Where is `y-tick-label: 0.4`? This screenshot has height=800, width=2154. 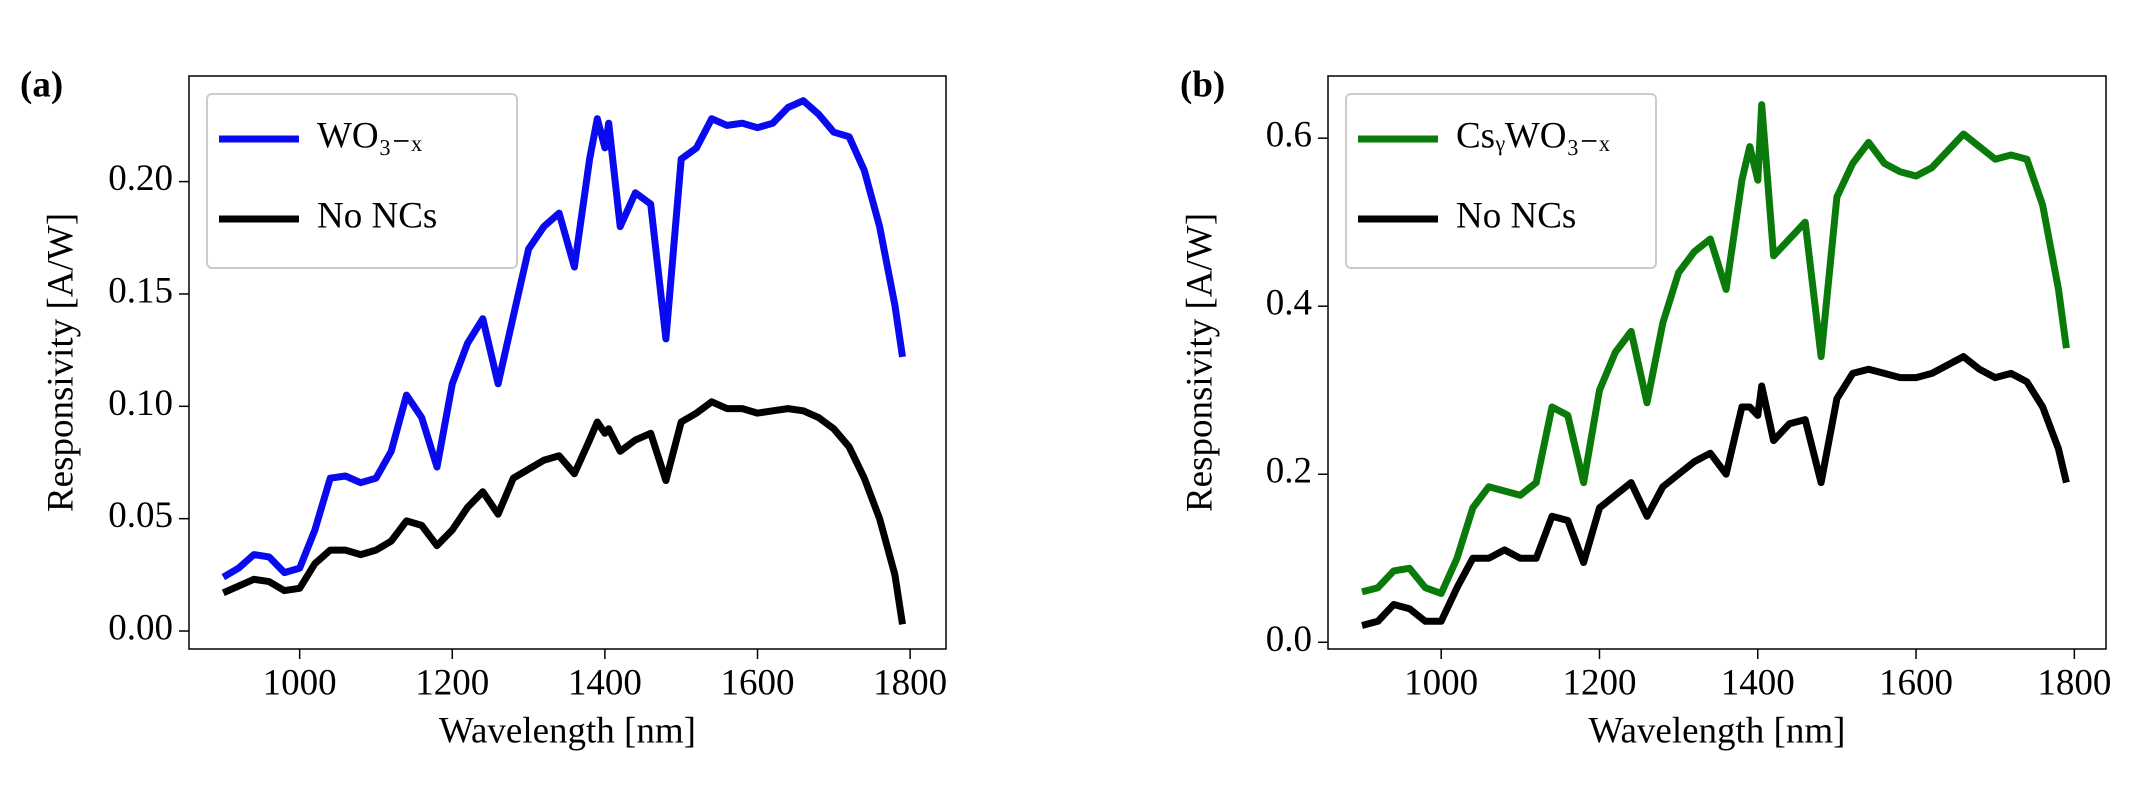
y-tick-label: 0.4 is located at coordinates (1289, 303).